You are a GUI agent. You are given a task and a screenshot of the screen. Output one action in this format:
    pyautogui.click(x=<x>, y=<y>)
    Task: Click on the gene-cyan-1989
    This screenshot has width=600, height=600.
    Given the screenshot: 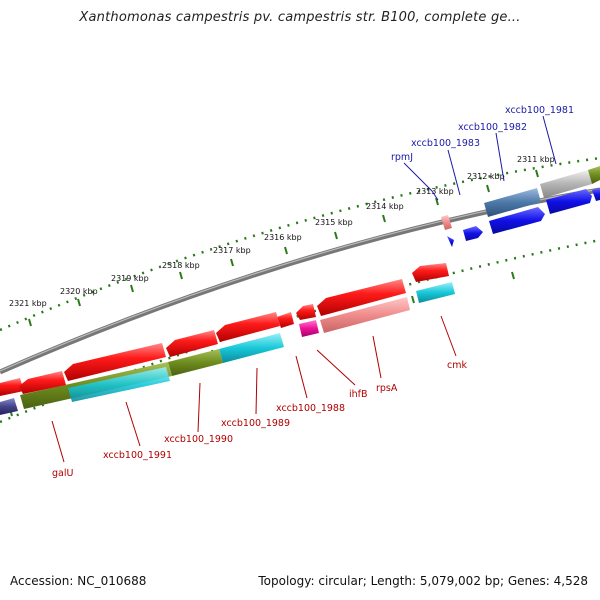 What is the action you would take?
    pyautogui.click(x=251, y=348)
    